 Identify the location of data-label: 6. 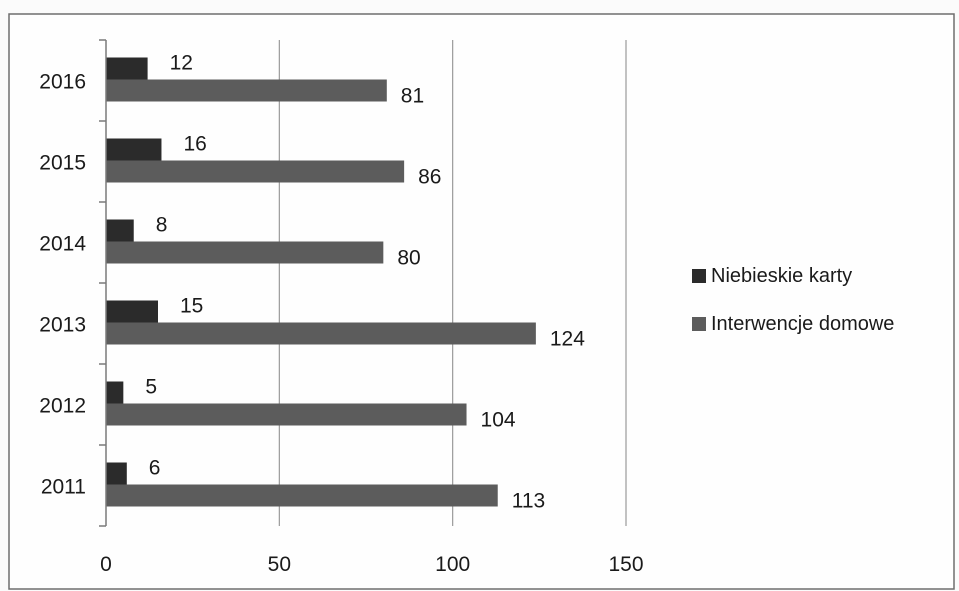
(155, 468).